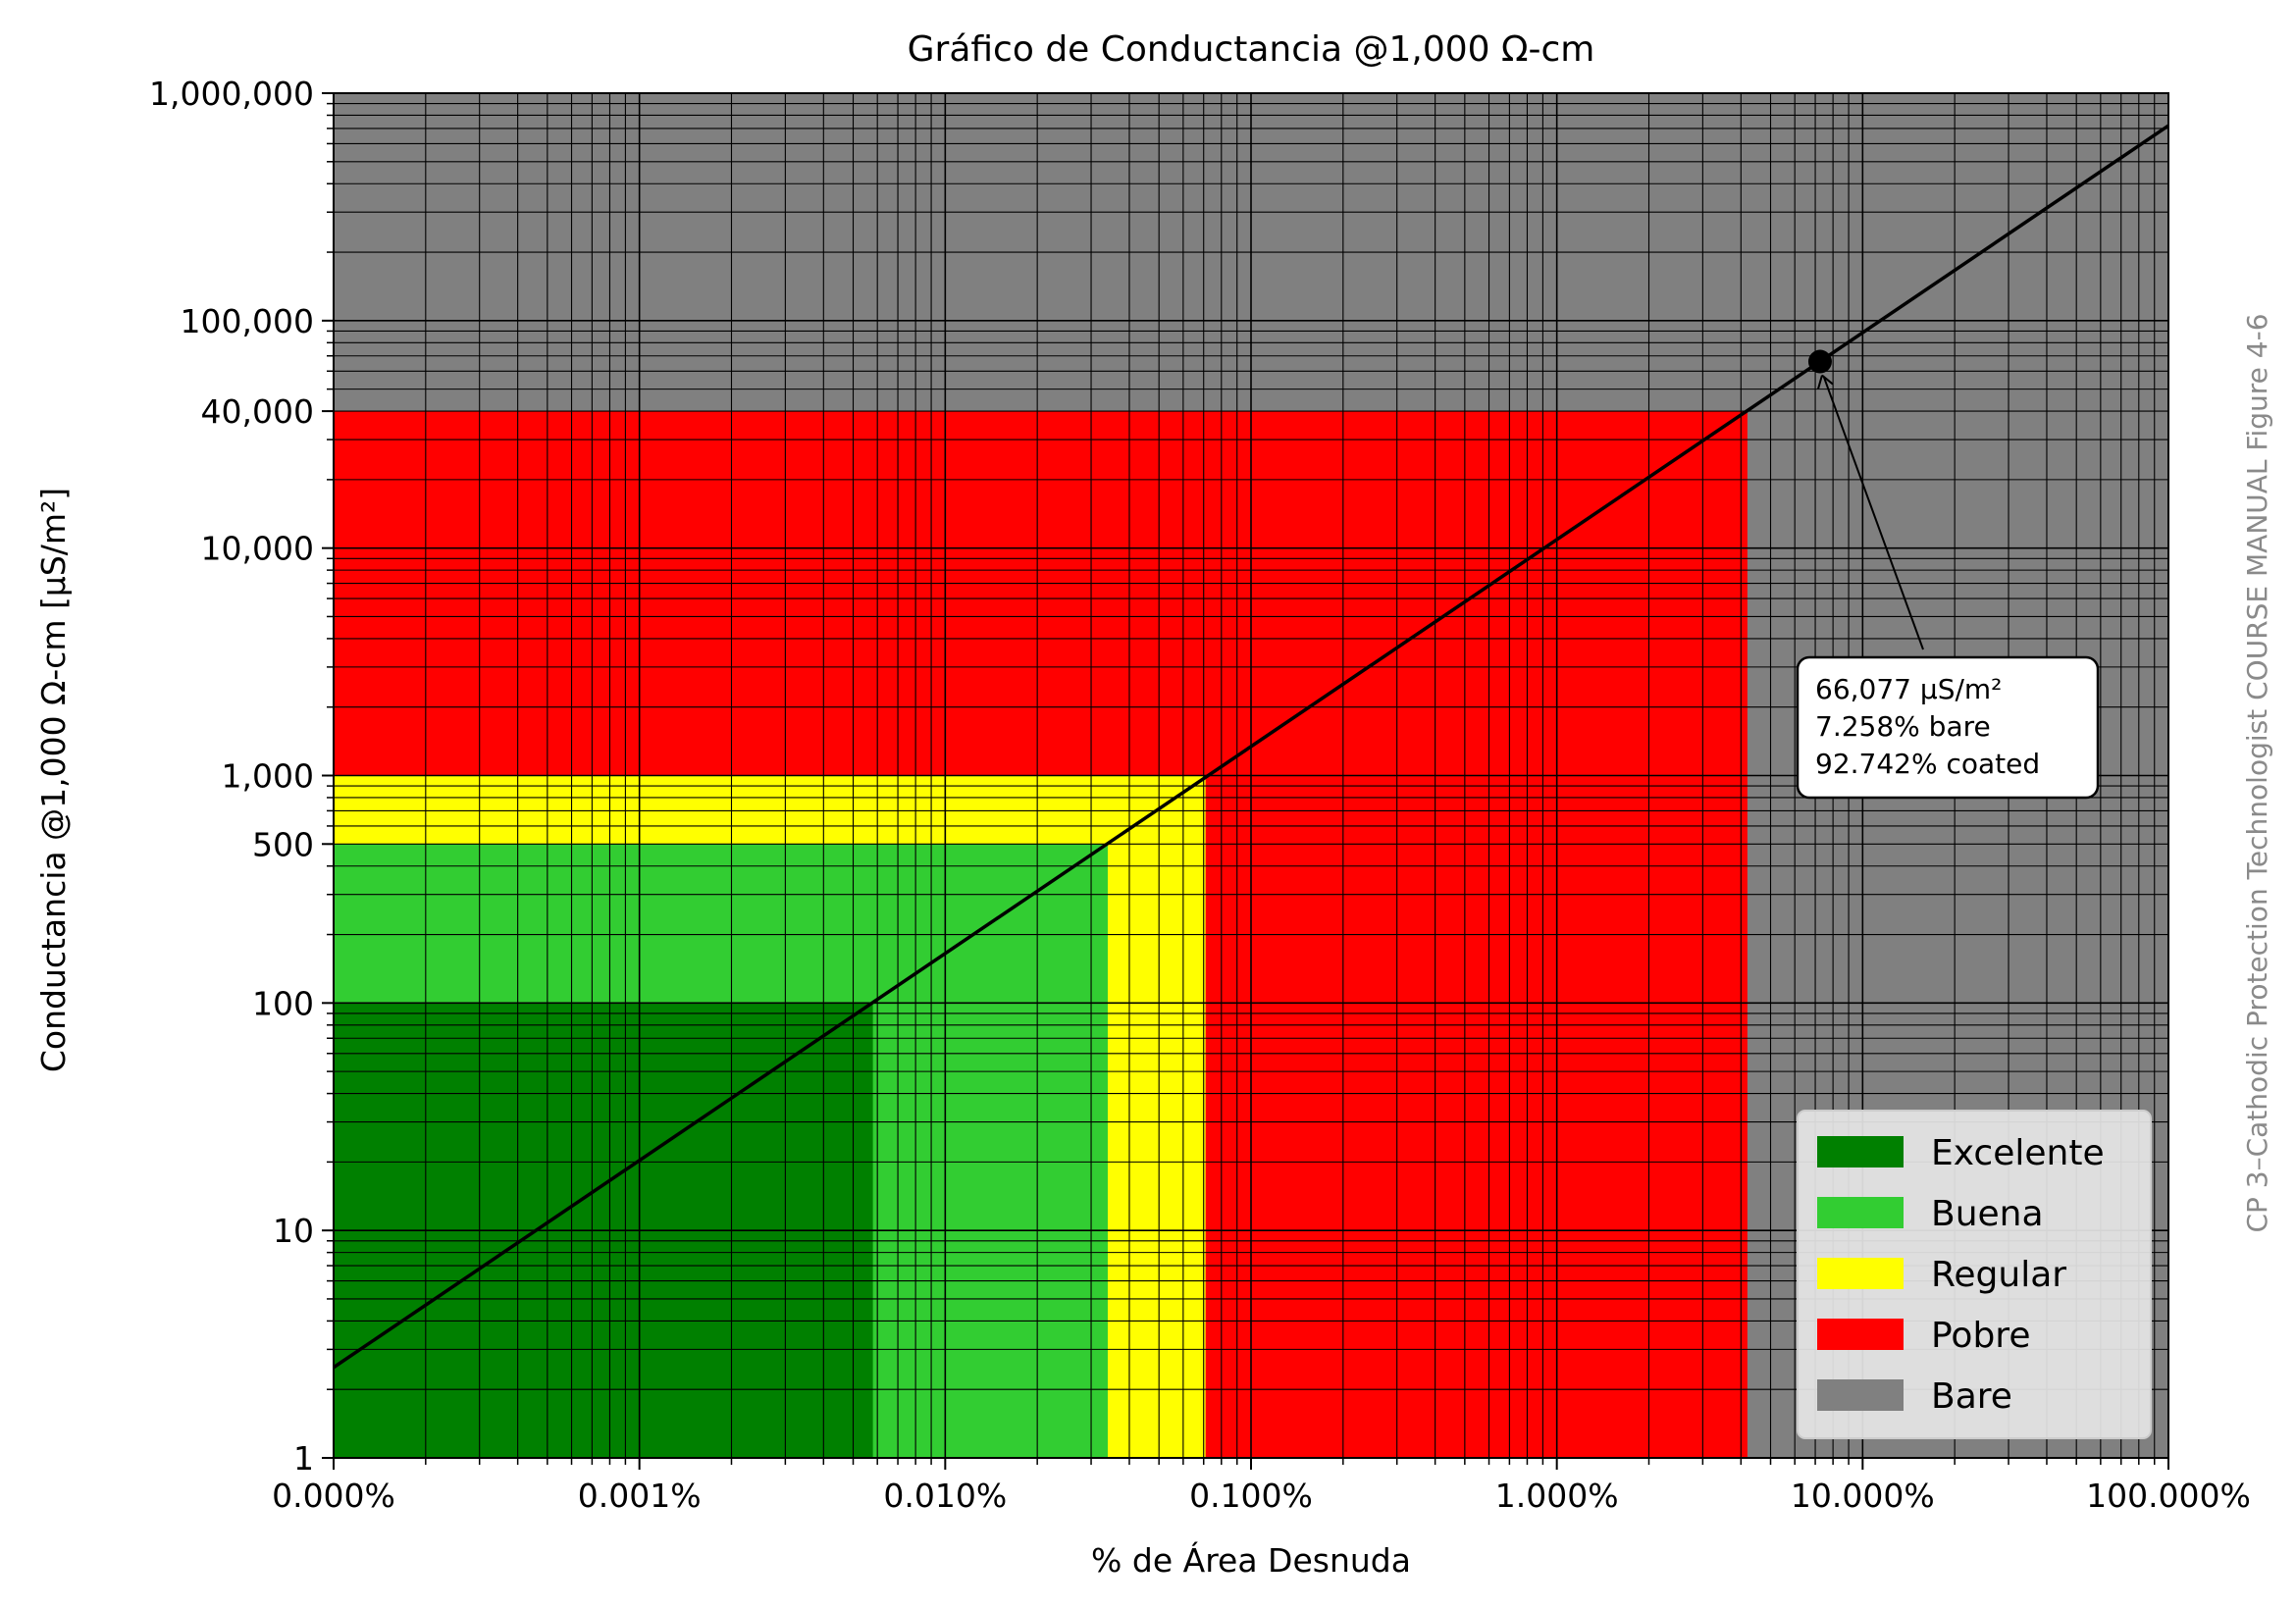 The width and height of the screenshot is (2296, 1608). Describe the element at coordinates (1825, 381) in the screenshot. I see `arrow-head` at that location.